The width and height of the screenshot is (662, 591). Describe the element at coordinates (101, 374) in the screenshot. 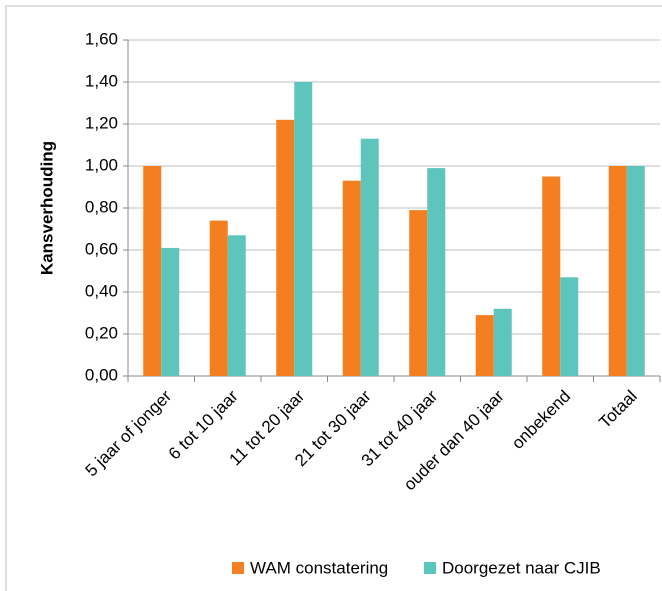

I see `y-tick-label: 0,00` at that location.